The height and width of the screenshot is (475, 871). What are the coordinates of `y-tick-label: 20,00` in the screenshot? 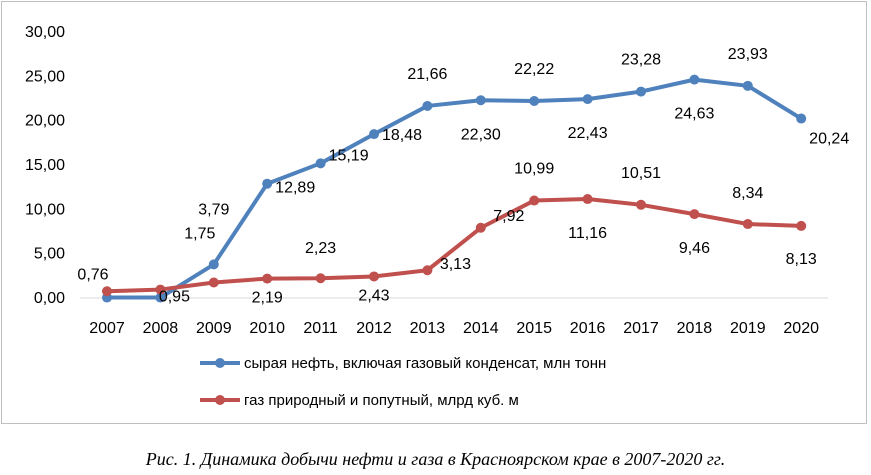 It's located at (45, 121).